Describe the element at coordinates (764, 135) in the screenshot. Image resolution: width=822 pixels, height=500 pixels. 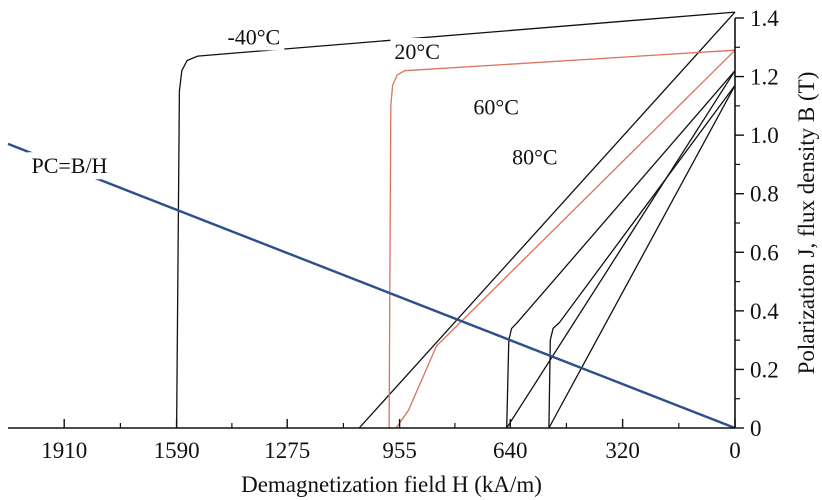
I see `y-tick-label: 1.0` at that location.